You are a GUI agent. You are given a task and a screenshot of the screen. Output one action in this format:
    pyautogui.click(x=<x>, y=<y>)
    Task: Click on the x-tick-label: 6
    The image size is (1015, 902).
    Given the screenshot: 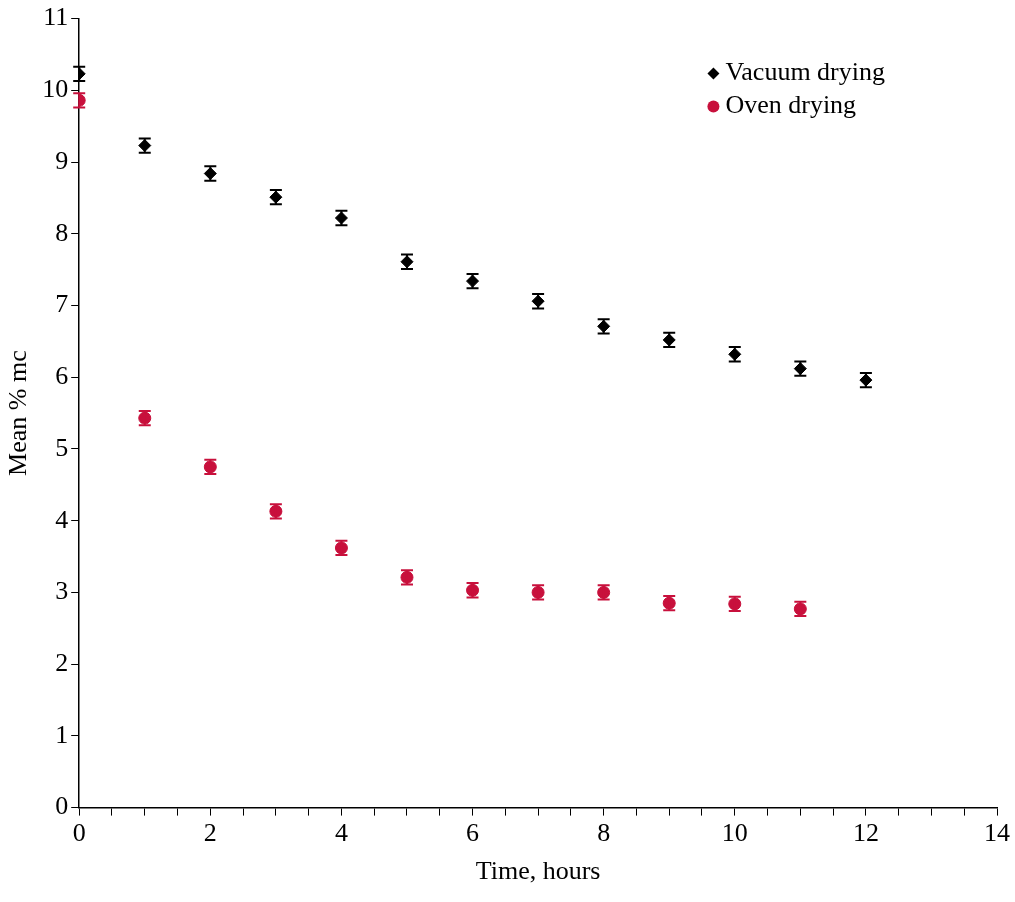 What is the action you would take?
    pyautogui.click(x=473, y=833)
    